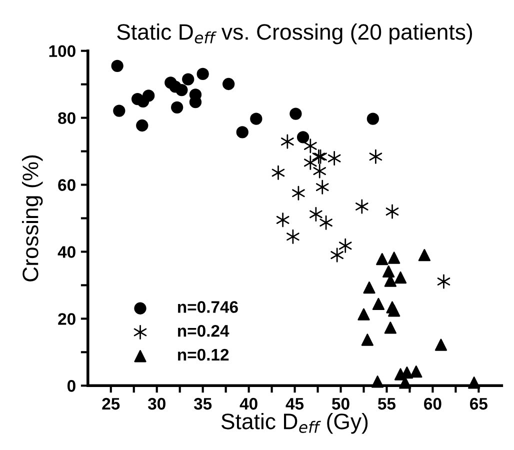 This screenshot has width=514, height=450. What do you see at coordinates (157, 404) in the screenshot?
I see `x-tick-label: 30` at bounding box center [157, 404].